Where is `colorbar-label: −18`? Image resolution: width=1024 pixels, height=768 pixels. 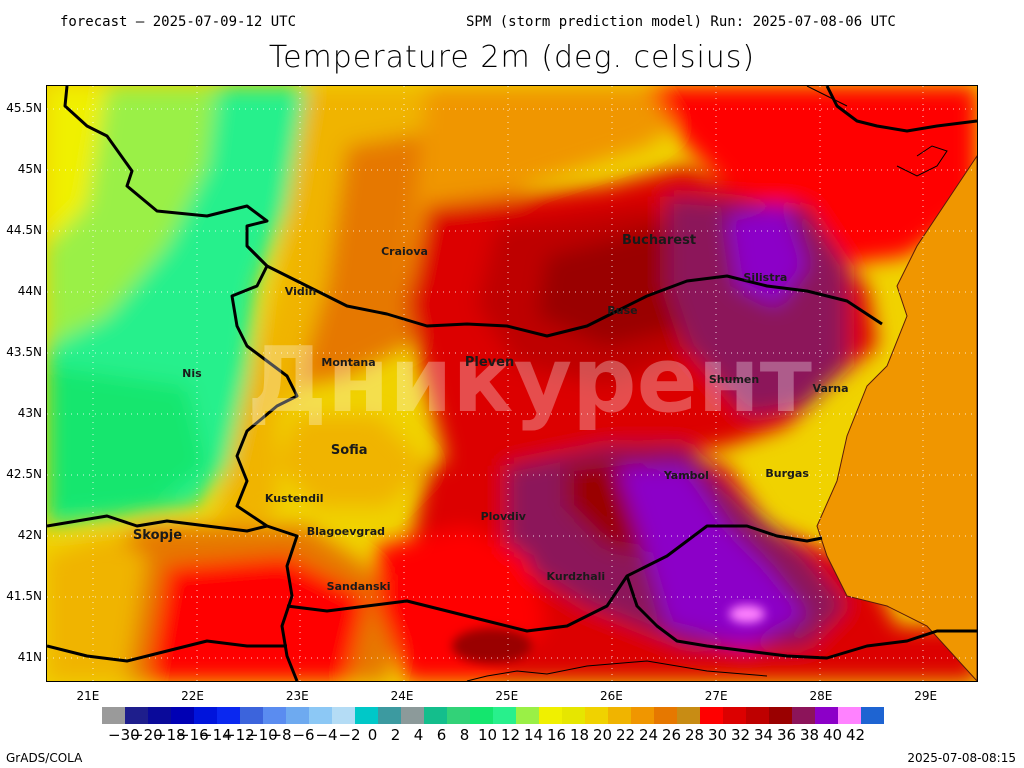 colorbar-label: −18 is located at coordinates (170, 735).